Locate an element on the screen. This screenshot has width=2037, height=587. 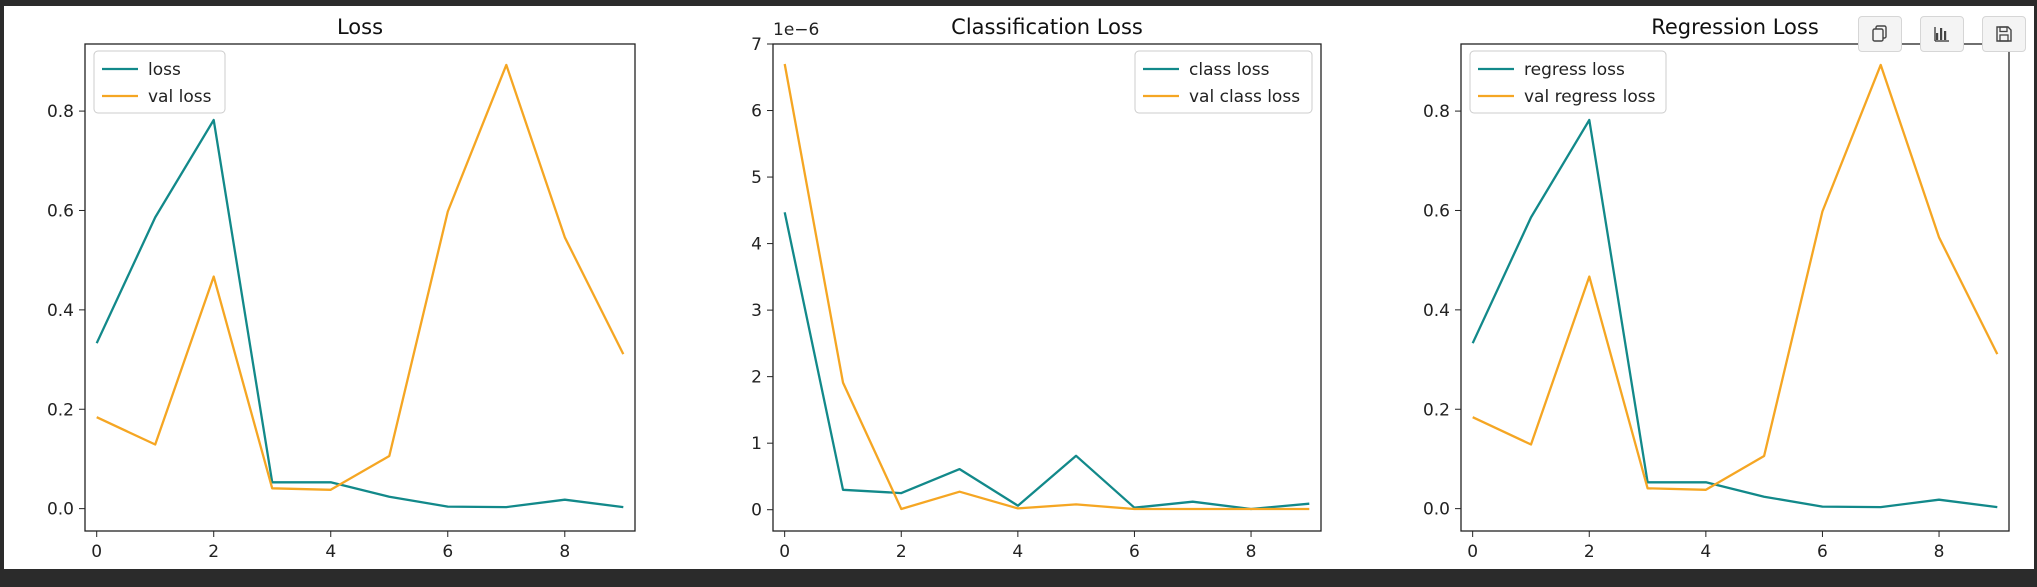
legend-label: regress loss is located at coordinates (1574, 70).